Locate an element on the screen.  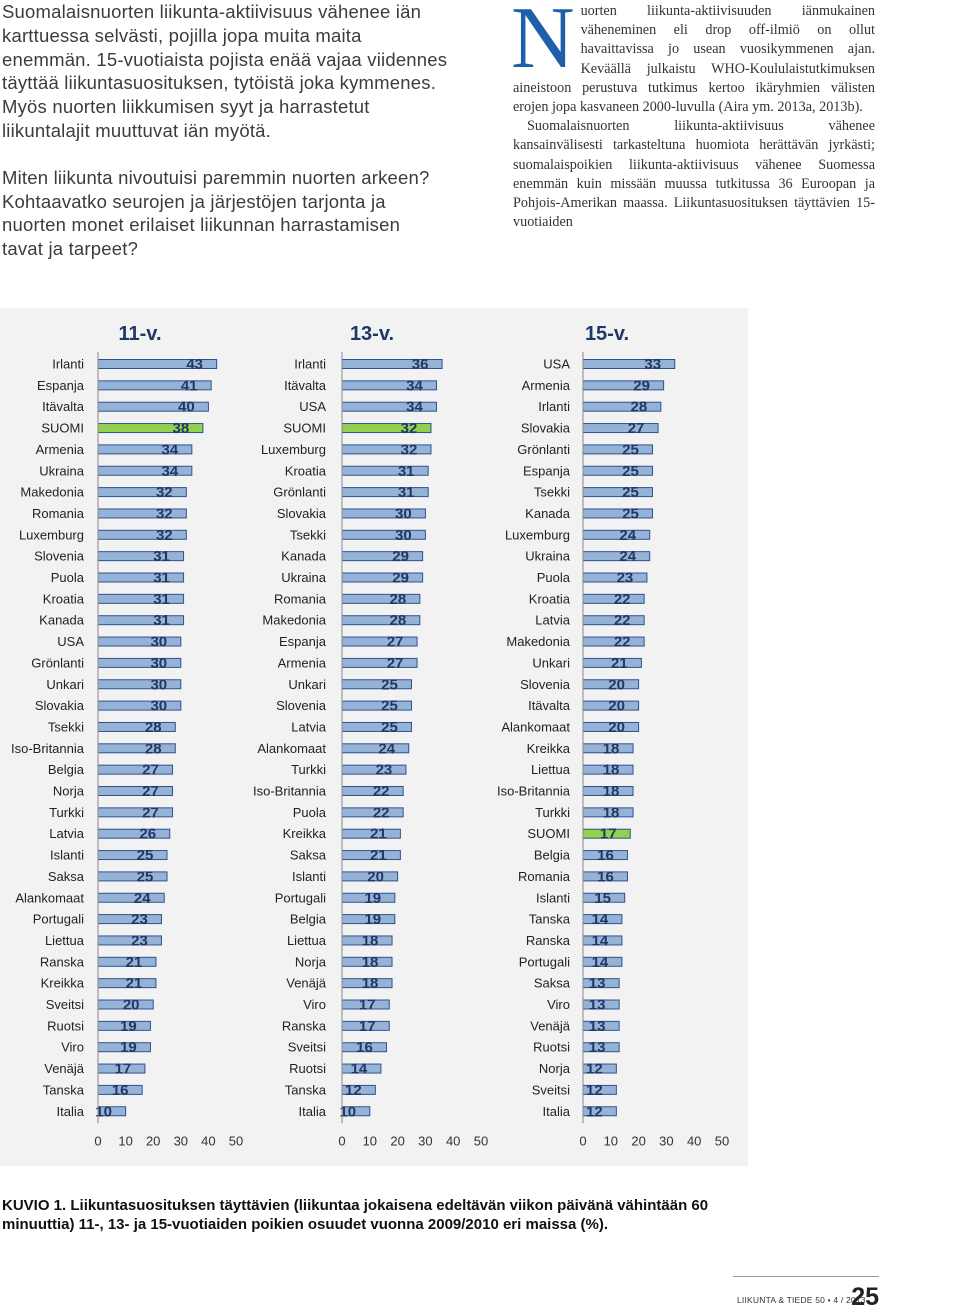
category-label: Venäjä is located at coordinates (550, 1025).